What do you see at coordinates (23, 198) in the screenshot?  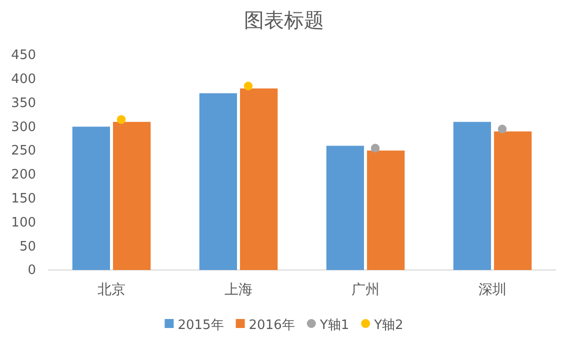 I see `y-tick-label: 150` at bounding box center [23, 198].